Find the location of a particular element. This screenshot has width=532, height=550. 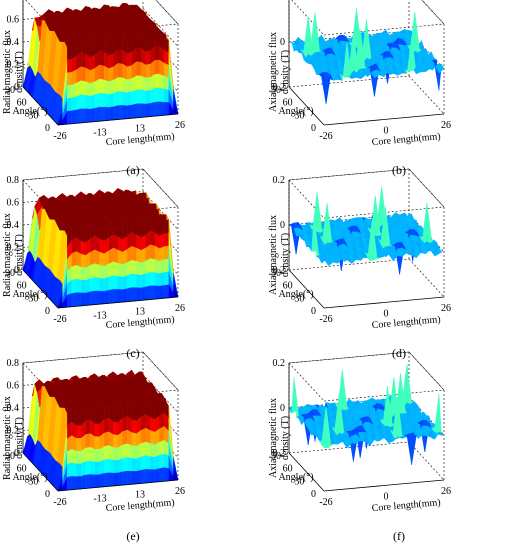

y-axis-line is located at coordinates (306, 106).